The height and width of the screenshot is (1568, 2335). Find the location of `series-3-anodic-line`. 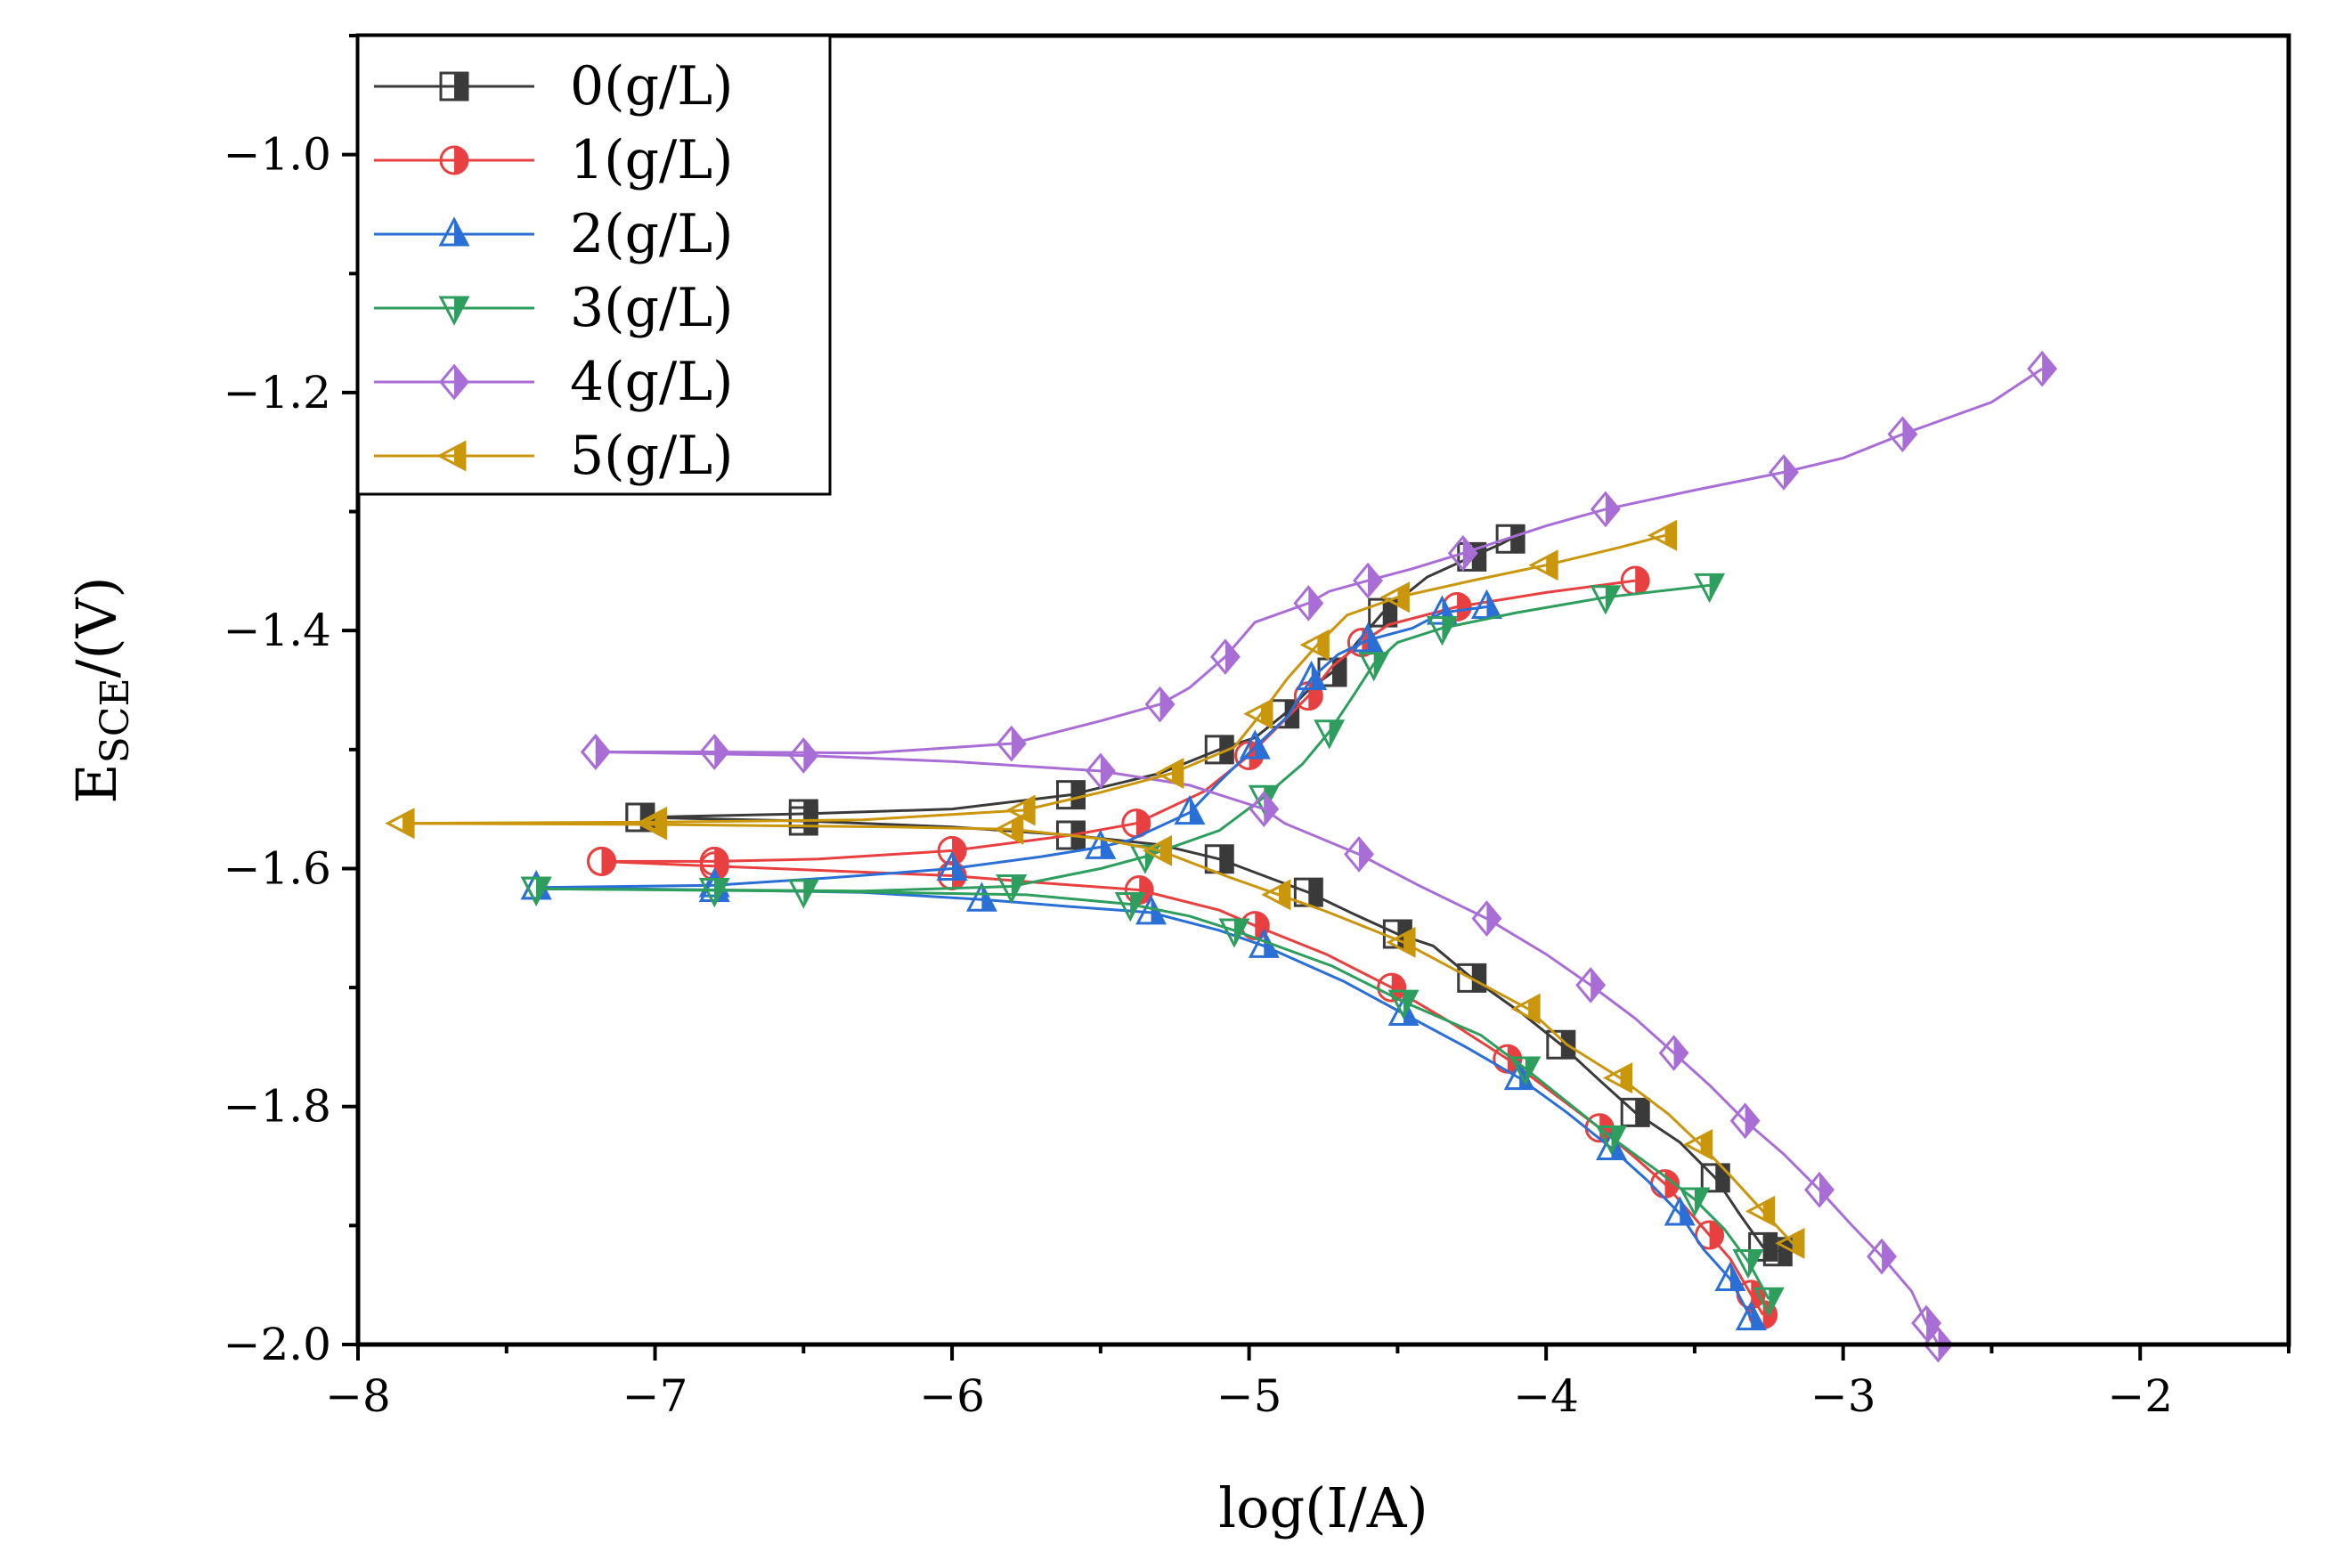

series-3-anodic-line is located at coordinates (1123, 738).